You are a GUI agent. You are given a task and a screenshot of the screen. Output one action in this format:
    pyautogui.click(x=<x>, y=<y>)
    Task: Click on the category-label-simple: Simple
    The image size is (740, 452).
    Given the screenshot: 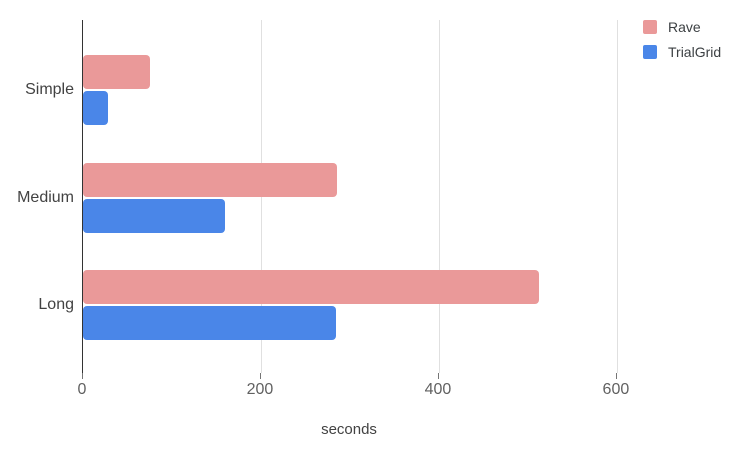 What is the action you would take?
    pyautogui.click(x=49, y=89)
    